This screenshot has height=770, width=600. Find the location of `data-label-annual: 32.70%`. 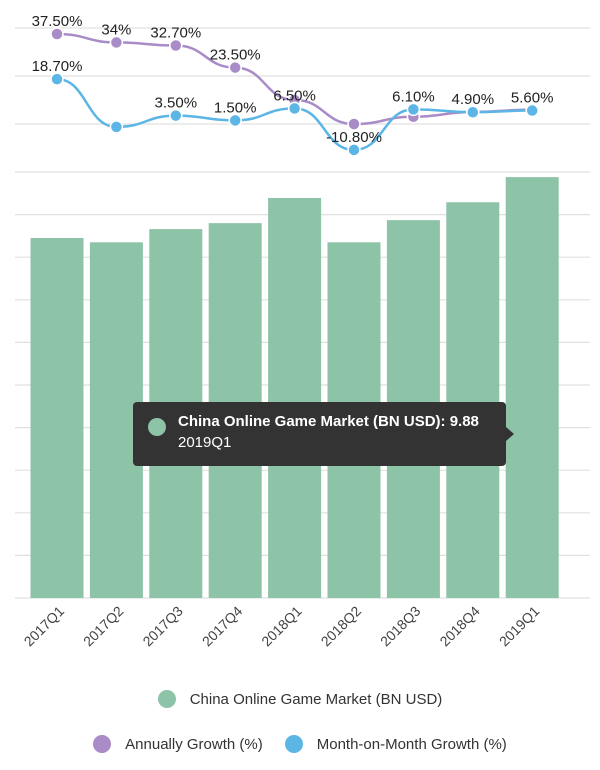

data-label-annual: 32.70% is located at coordinates (175, 33).